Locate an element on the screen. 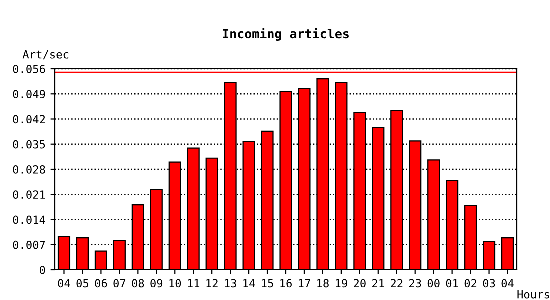 Image resolution: width=550 pixels, height=300 pixels. y-tick-label: 0.014 is located at coordinates (29, 220).